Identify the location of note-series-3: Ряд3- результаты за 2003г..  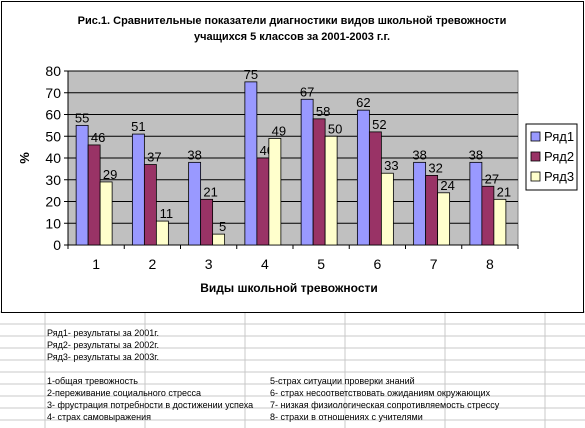
(103, 357).